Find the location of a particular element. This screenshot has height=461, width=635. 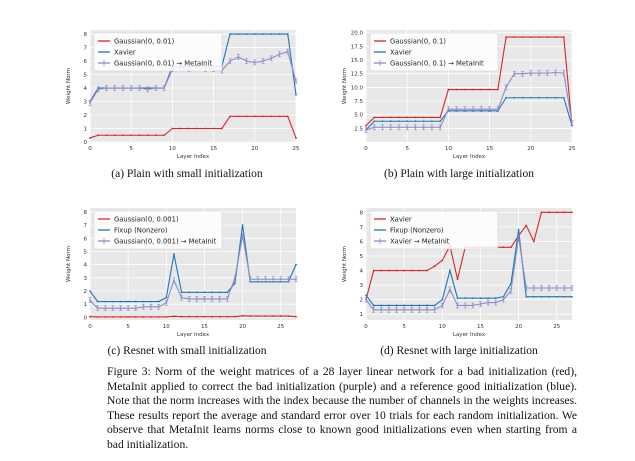

legend-label: Fixup (Nonzero) is located at coordinates (417, 231).